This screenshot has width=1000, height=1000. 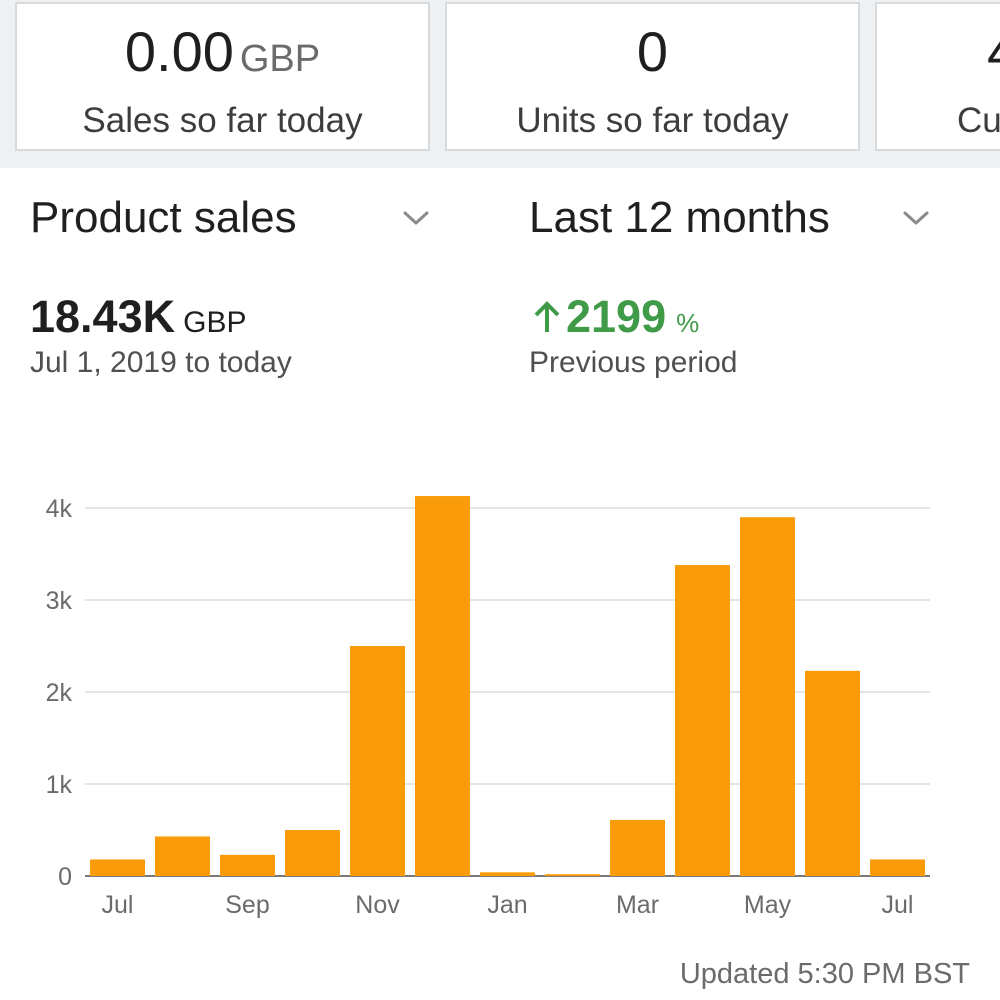 What do you see at coordinates (547, 316) in the screenshot?
I see `arrow-up-icon` at bounding box center [547, 316].